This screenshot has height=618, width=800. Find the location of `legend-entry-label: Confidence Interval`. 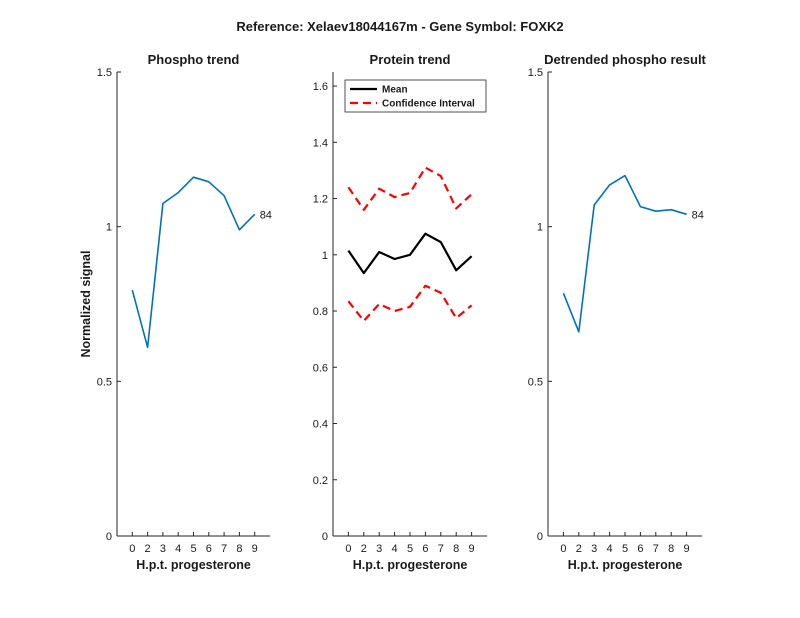

legend-entry-label: Confidence Interval is located at coordinates (428, 104).